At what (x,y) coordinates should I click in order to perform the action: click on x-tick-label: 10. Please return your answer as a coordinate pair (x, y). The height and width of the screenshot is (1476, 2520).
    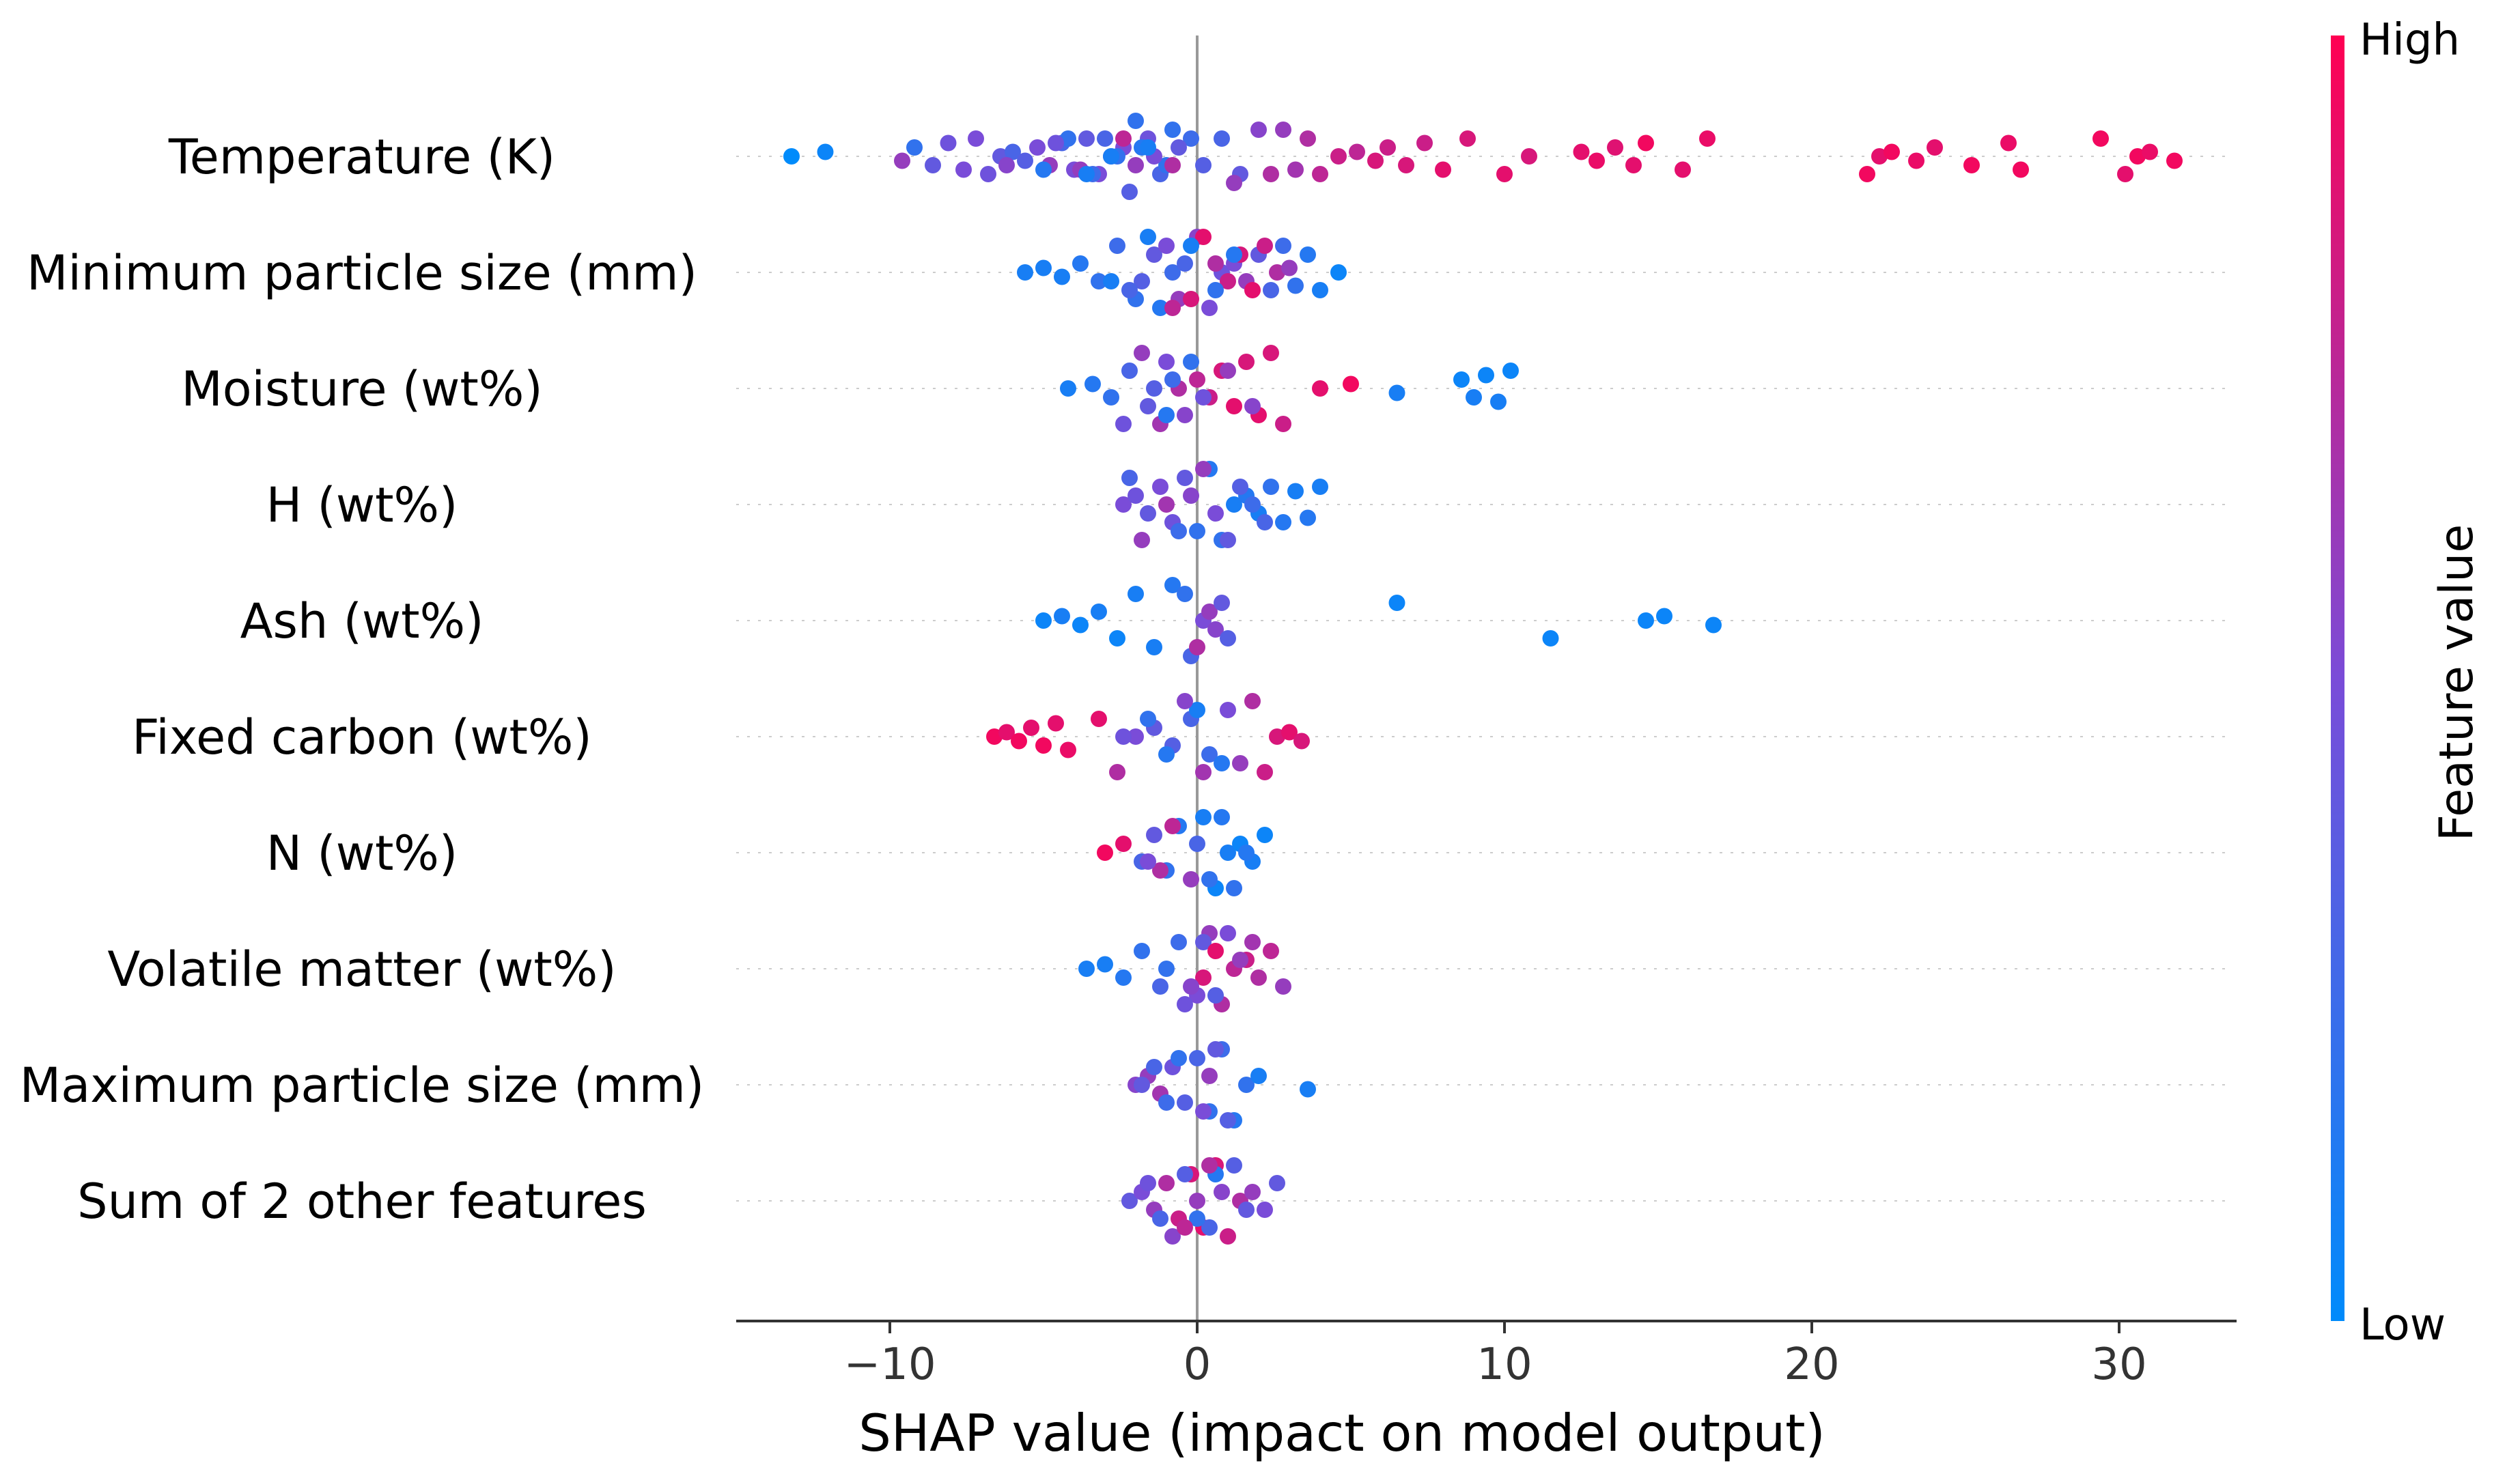
    Looking at the image, I should click on (1504, 1364).